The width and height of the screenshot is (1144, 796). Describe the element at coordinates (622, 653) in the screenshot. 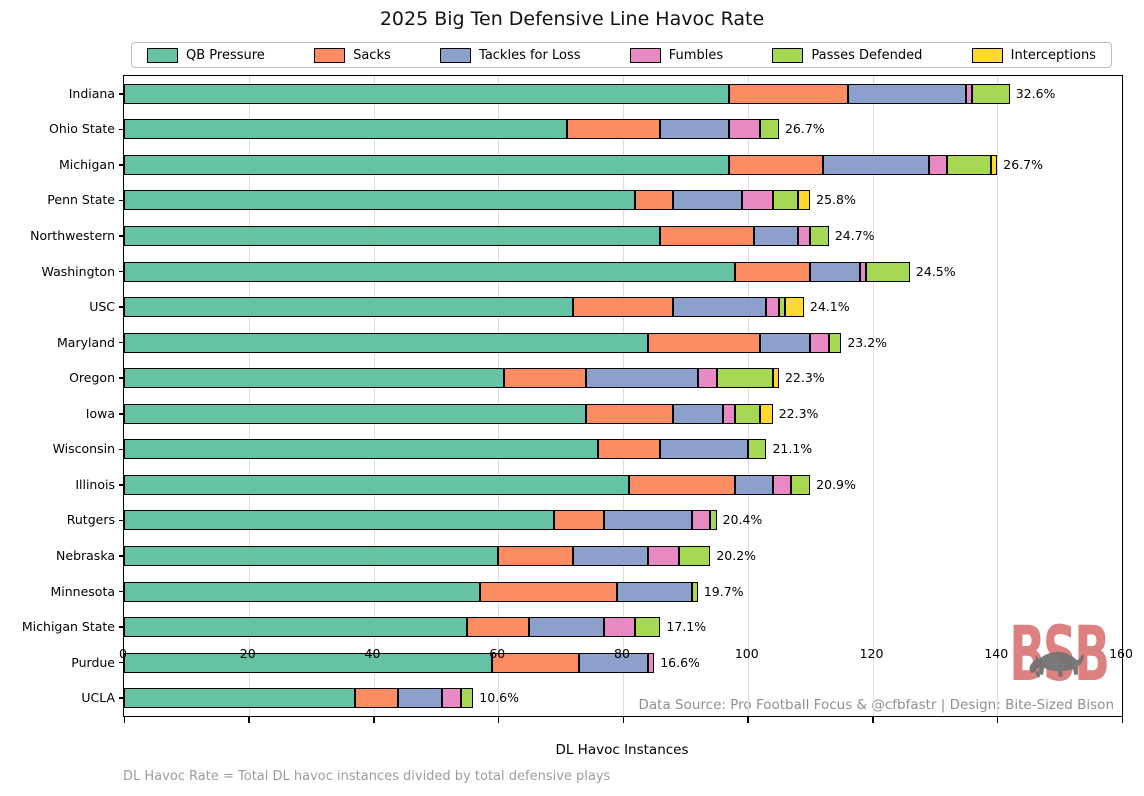

I see `x-axis-tick-label: 80` at that location.